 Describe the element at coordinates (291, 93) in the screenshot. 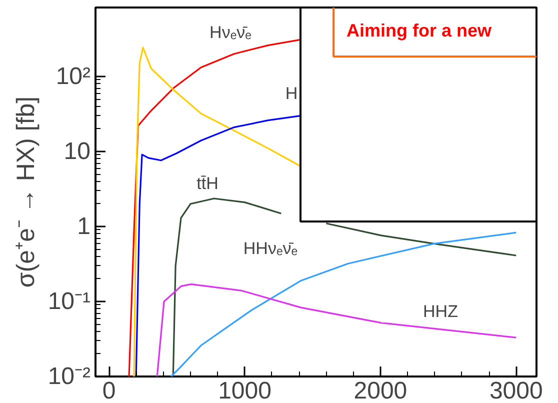

I see `annotation: H` at that location.